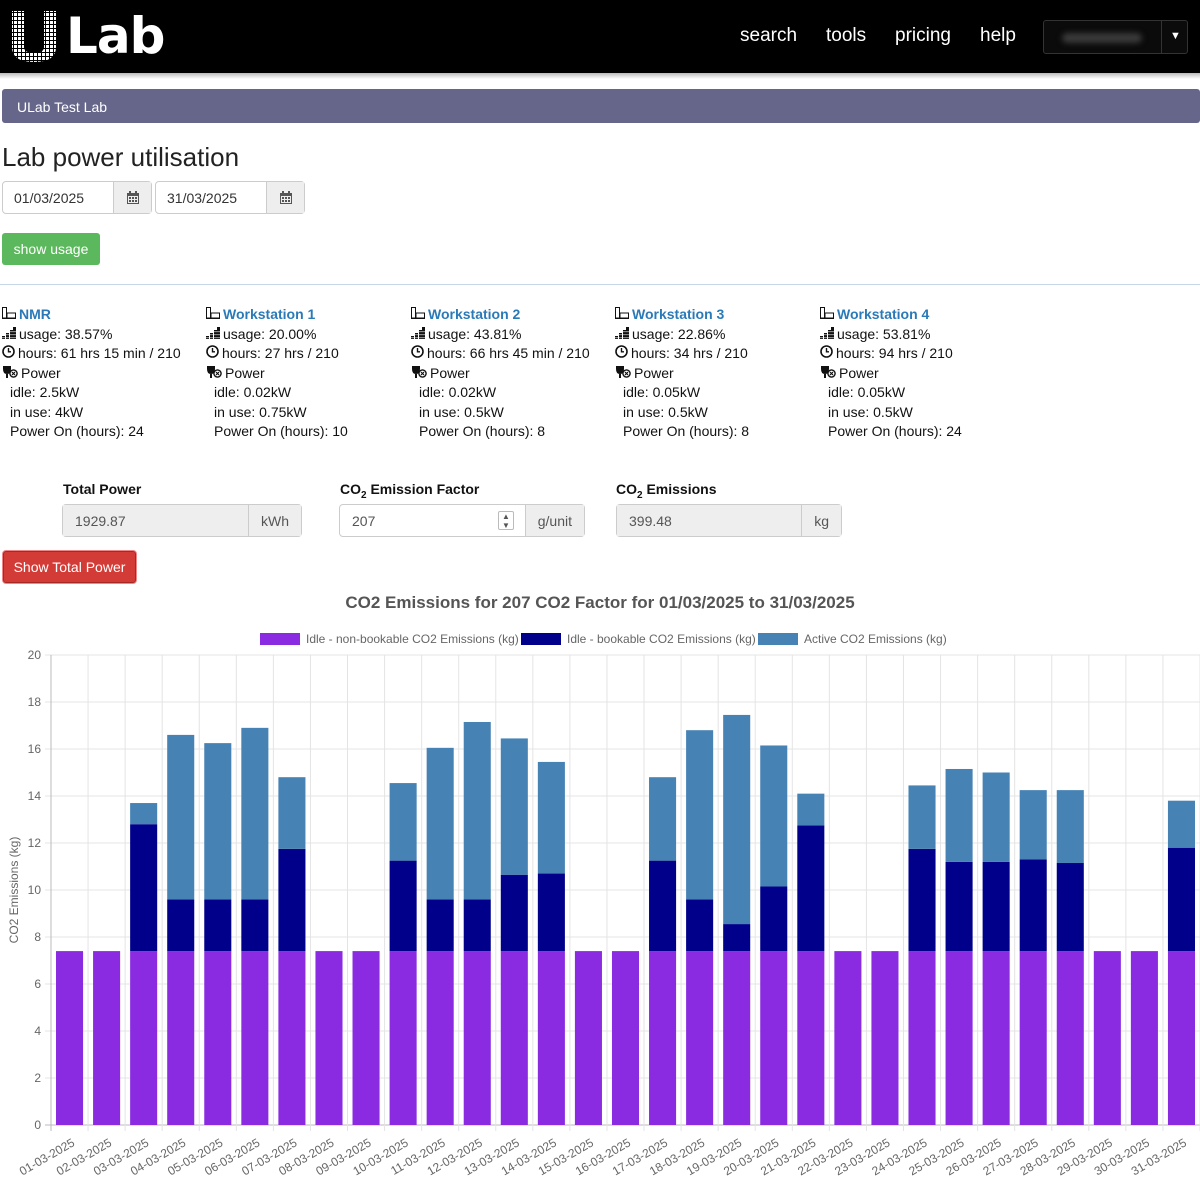  I want to click on instrument-title: Workstation 4, so click(920, 315).